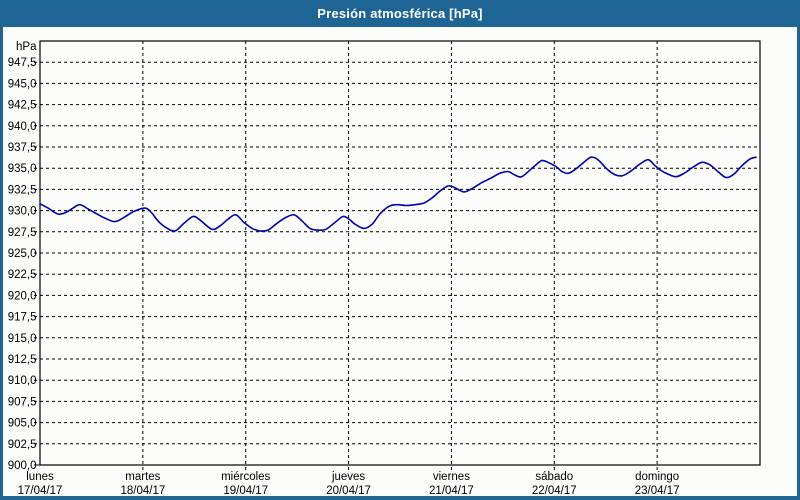  What do you see at coordinates (657, 477) in the screenshot?
I see `x-day-label: domingo` at bounding box center [657, 477].